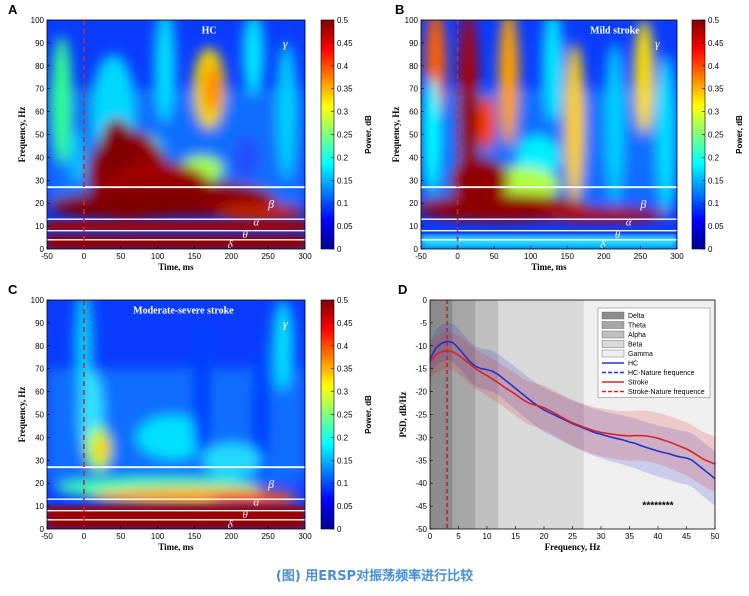 Image resolution: width=749 pixels, height=596 pixels. Describe the element at coordinates (413, 226) in the screenshot. I see `y-tick-label: 10` at that location.